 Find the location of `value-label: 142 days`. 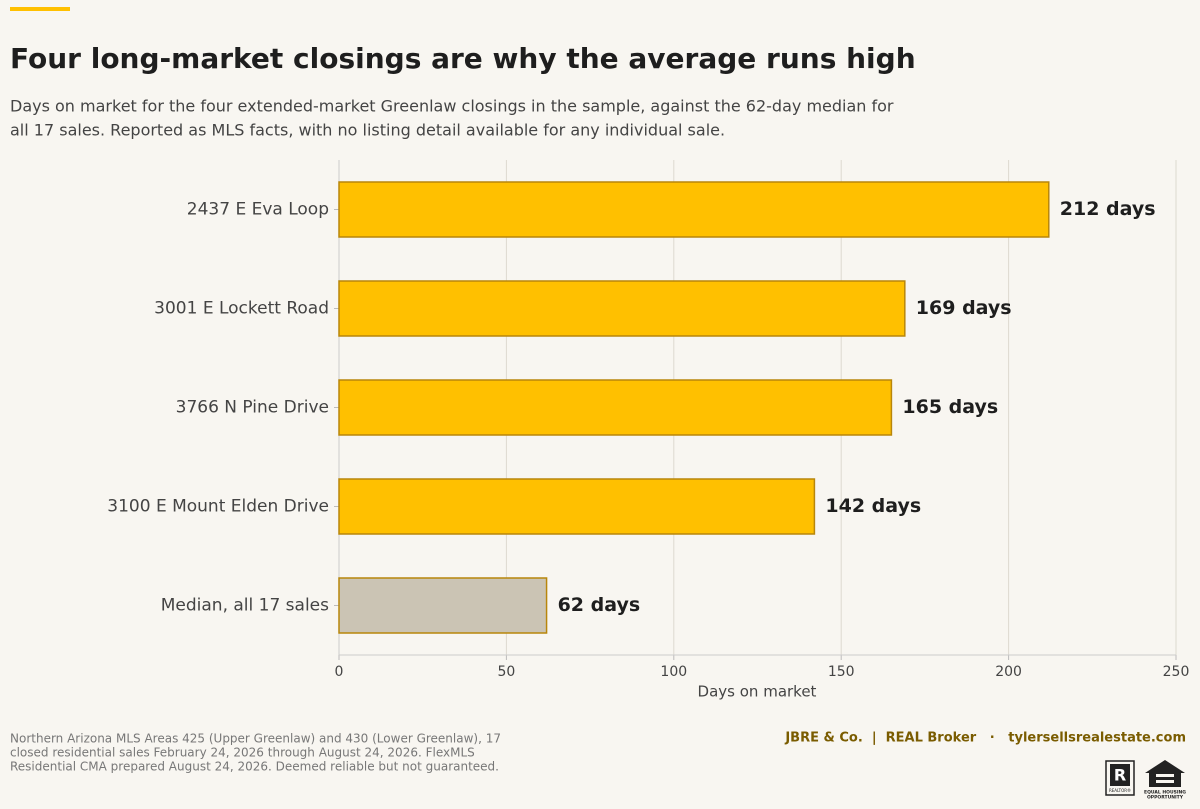

value-label: 142 days is located at coordinates (873, 506).